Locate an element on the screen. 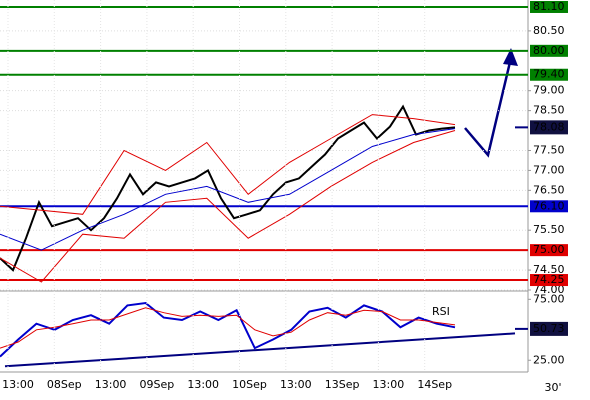 Image resolution: width=590 pixels, height=400 pixels. y-tick-label: 77.50 is located at coordinates (549, 149).